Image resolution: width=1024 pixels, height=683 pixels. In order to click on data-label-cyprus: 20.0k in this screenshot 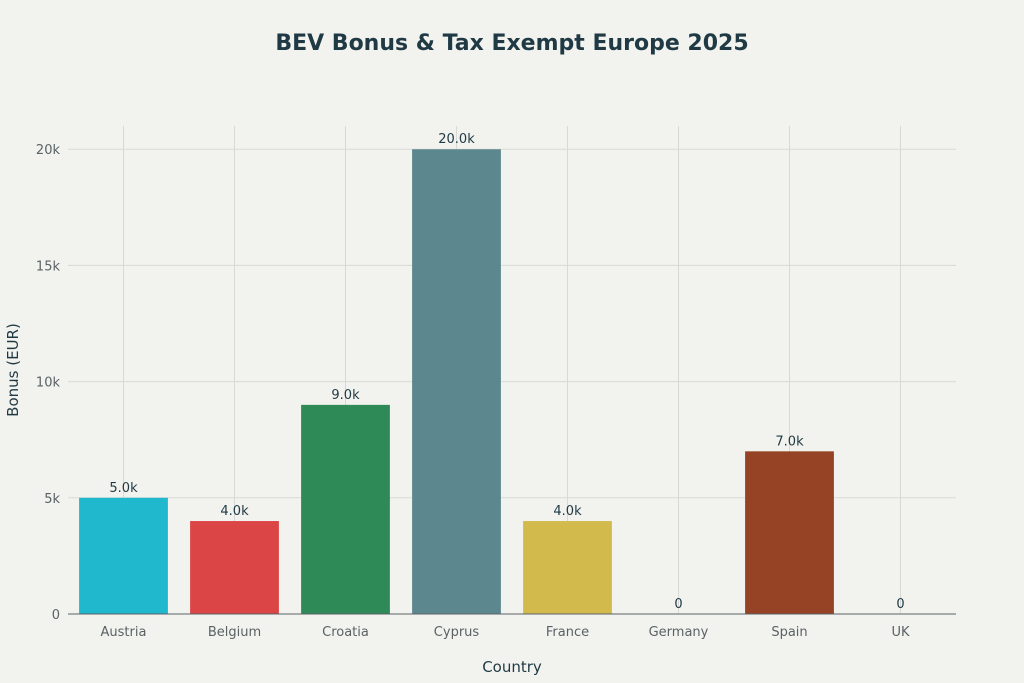, I will do `click(456, 139)`.